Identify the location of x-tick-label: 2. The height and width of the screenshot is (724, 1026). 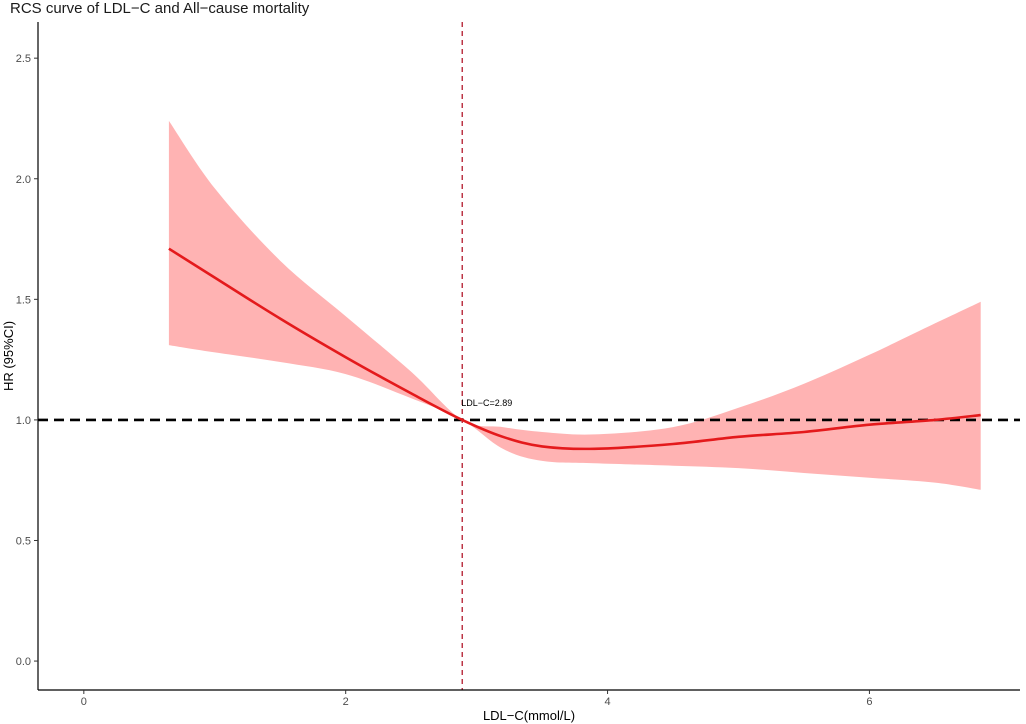
(346, 702).